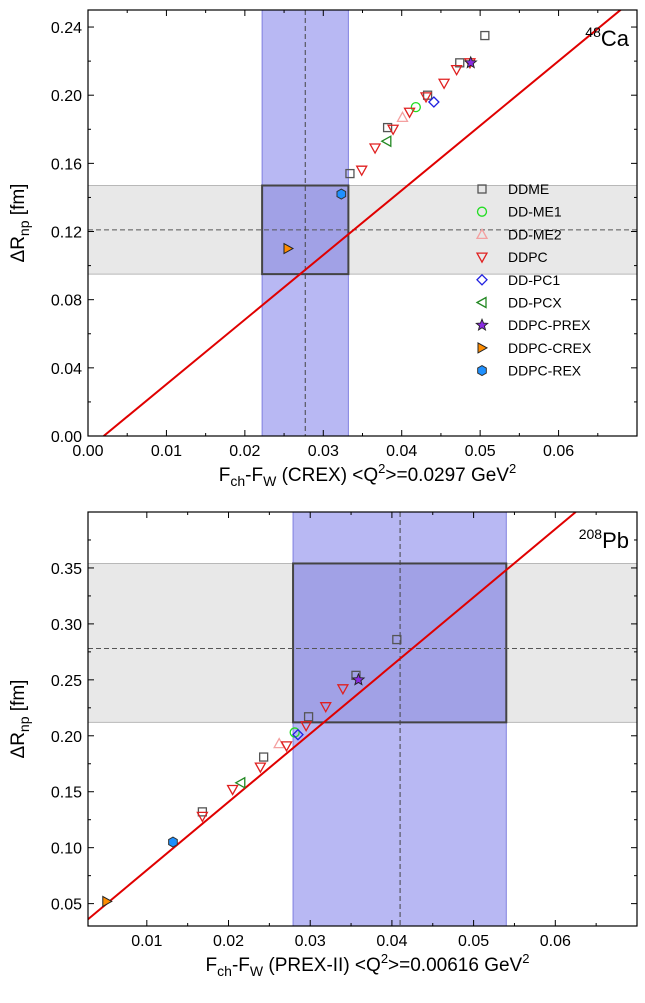 The height and width of the screenshot is (1003, 645). Describe the element at coordinates (66, 28) in the screenshot. I see `y-tick-label: 0.24` at that location.